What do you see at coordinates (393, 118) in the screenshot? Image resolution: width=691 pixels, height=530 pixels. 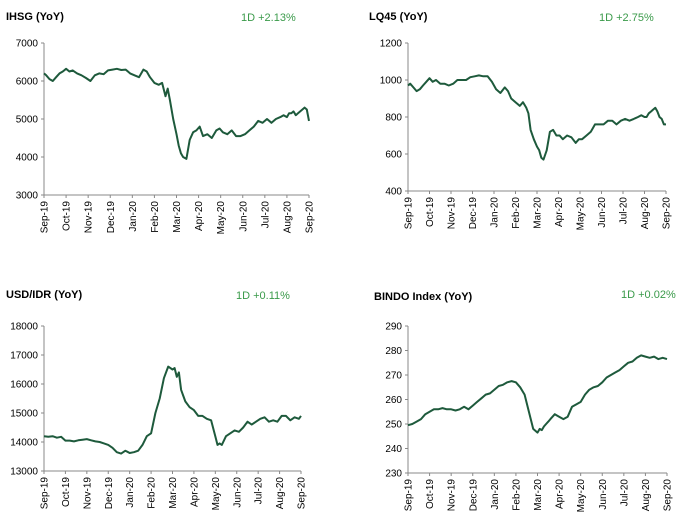 I see `y-tick-label: 800` at bounding box center [393, 118].